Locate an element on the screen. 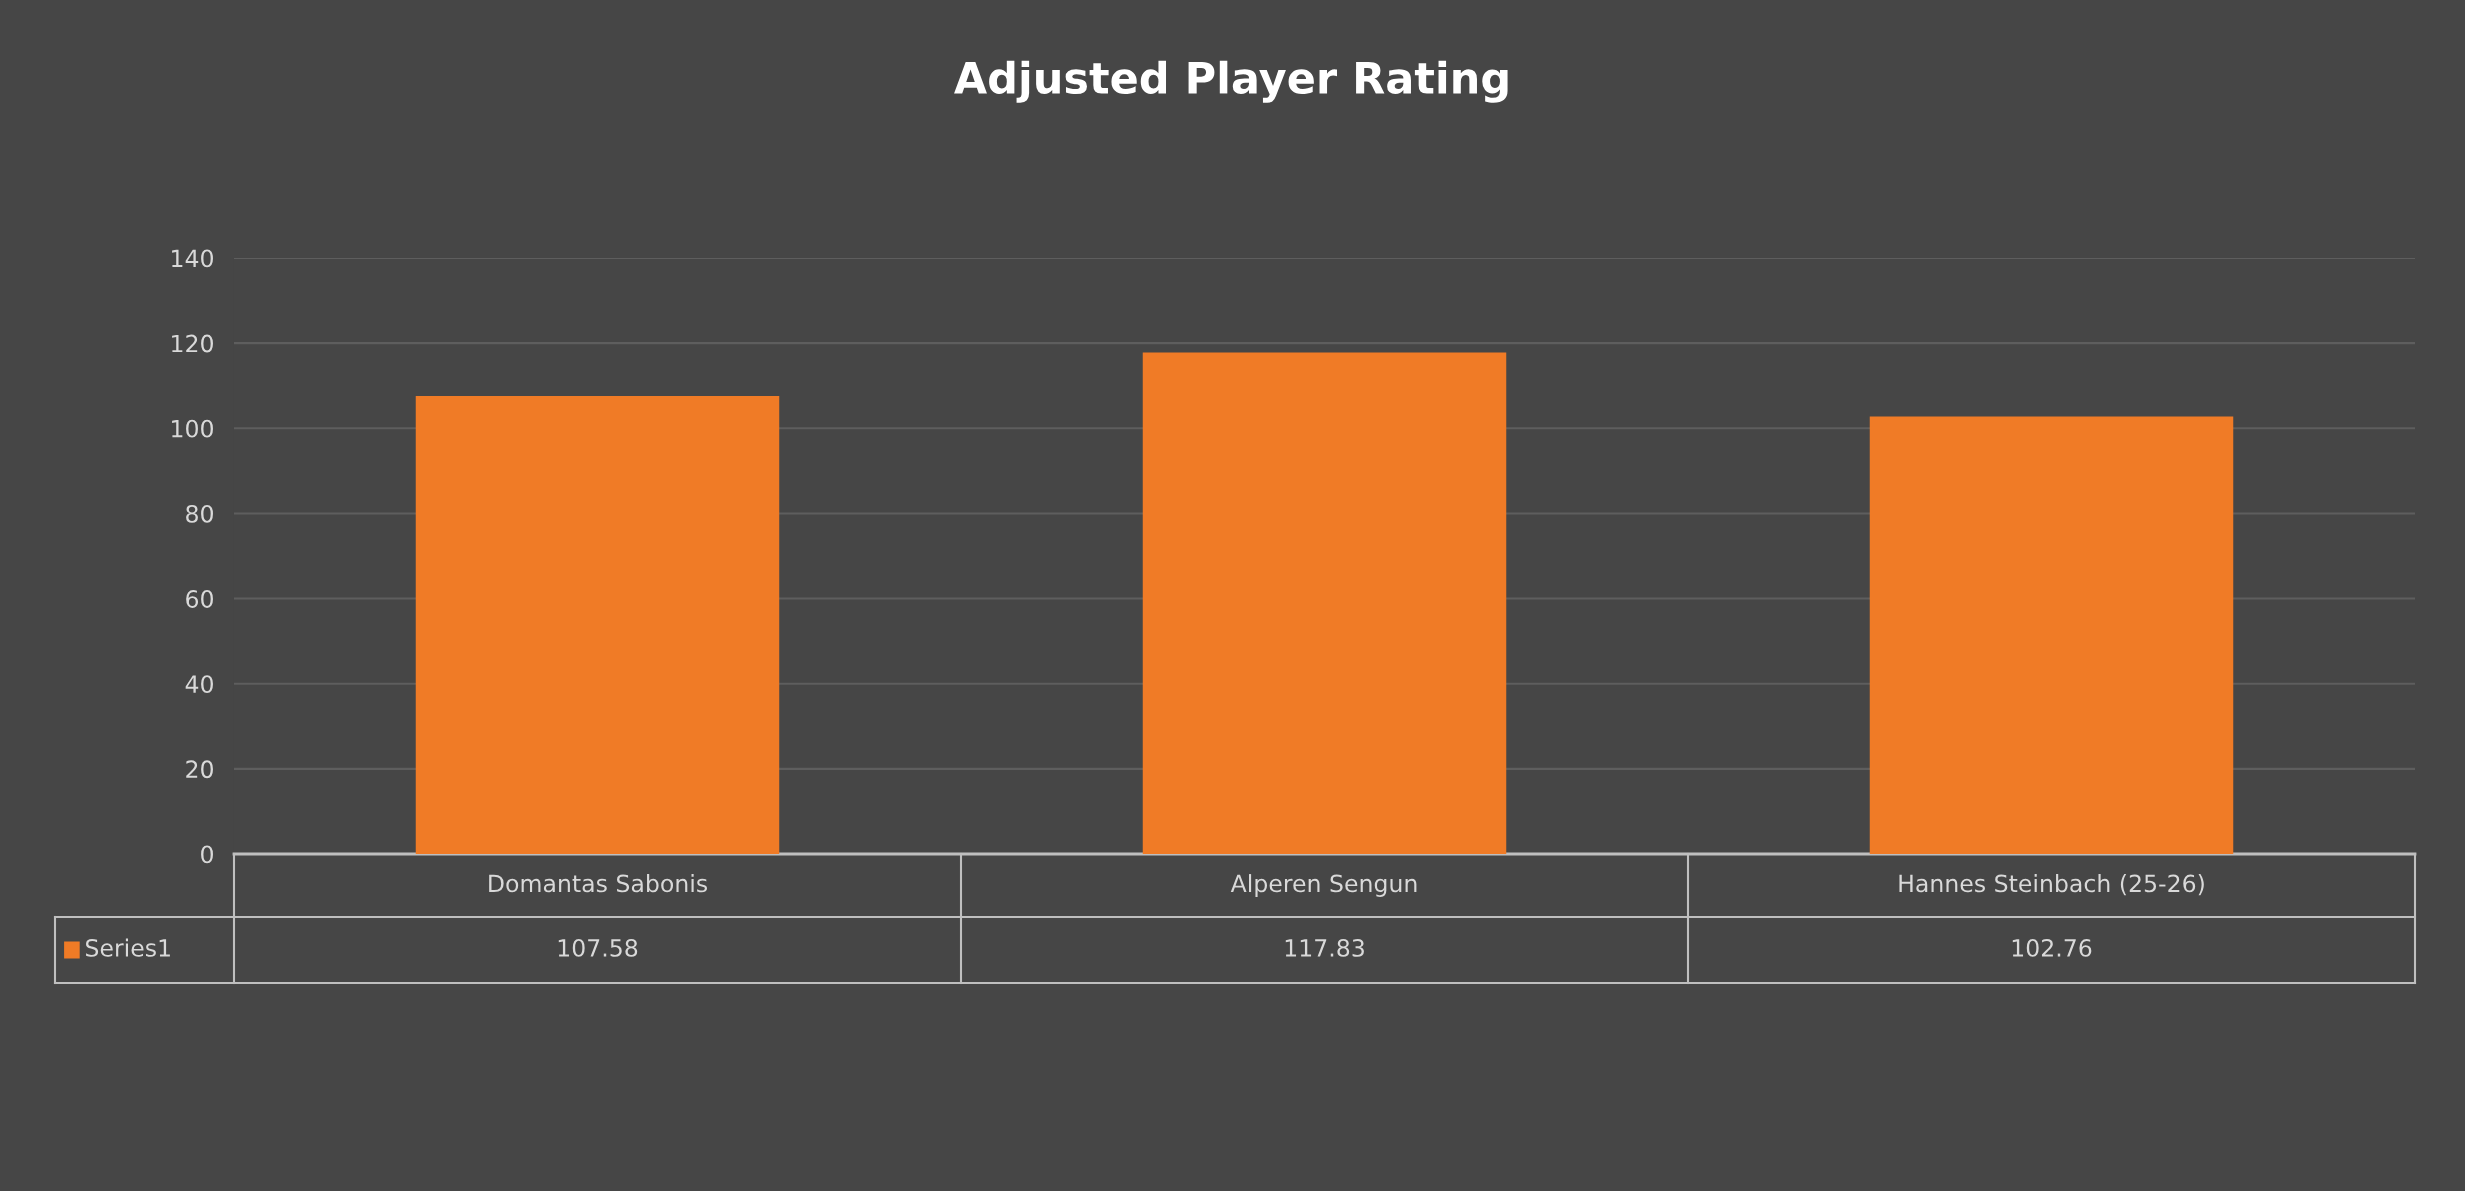  chart-title: Adjusted Player Rating is located at coordinates (1231, 81).